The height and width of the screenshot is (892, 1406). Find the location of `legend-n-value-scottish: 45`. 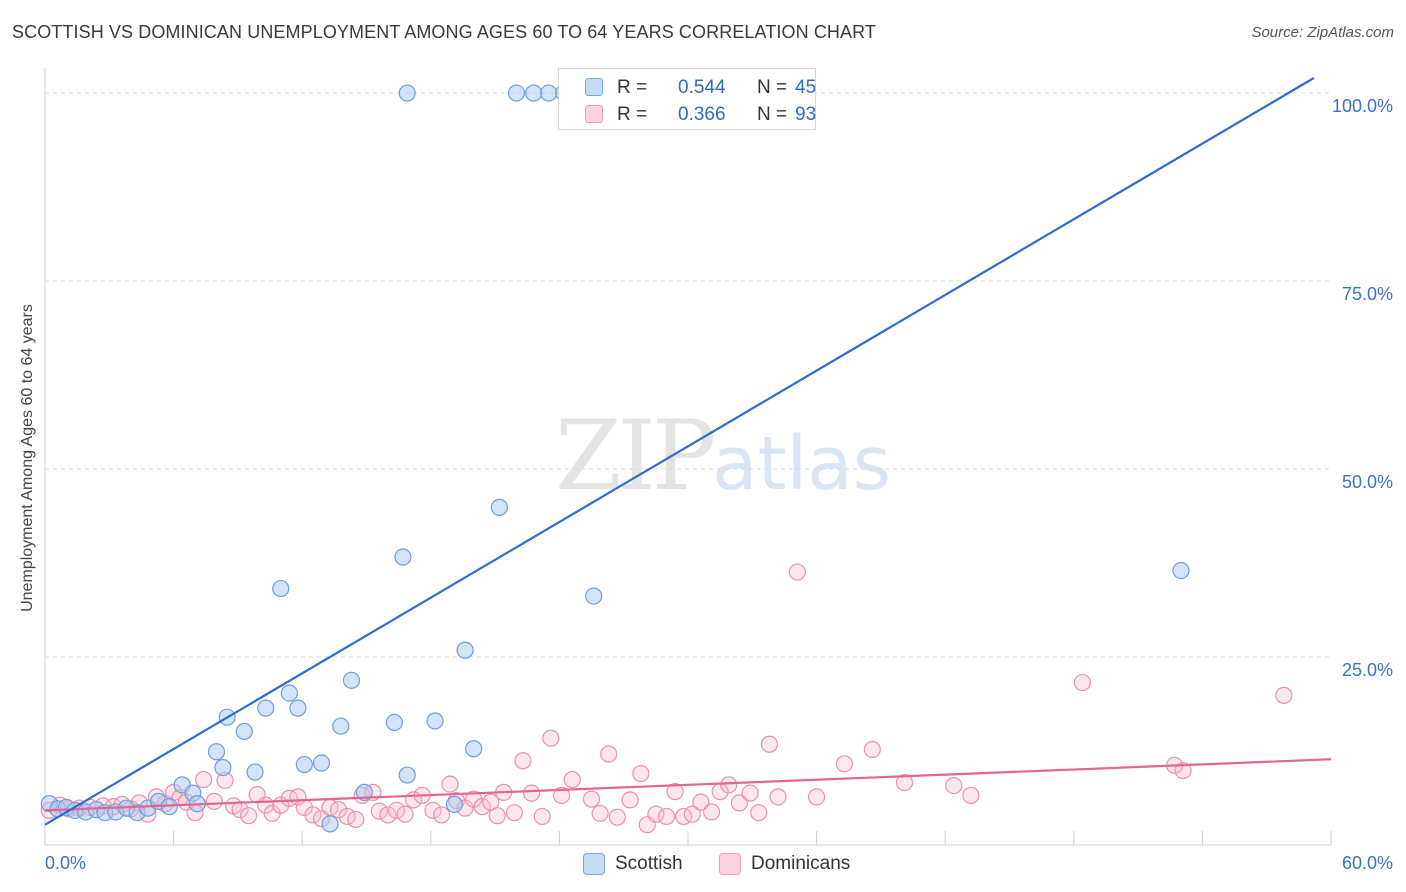

legend-n-value-scottish: 45 is located at coordinates (806, 87).